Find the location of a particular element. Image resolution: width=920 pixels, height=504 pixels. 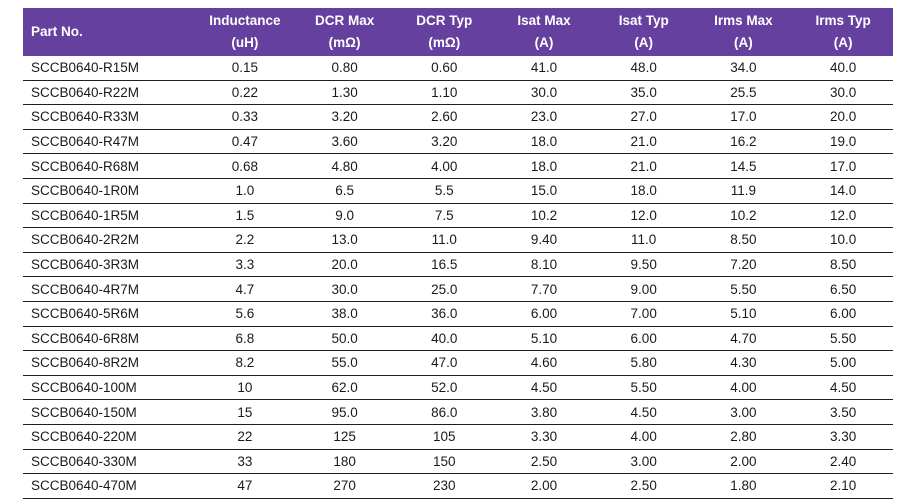

value-cell: 1.30 is located at coordinates (344, 93).